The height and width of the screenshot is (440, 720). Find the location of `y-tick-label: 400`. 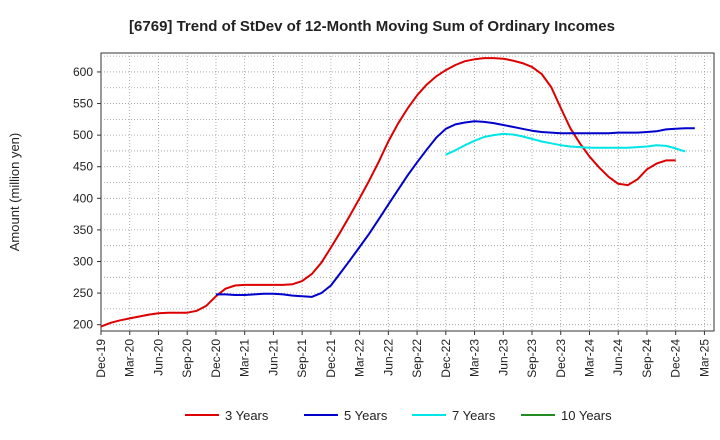

y-tick-label: 400 is located at coordinates (83, 198).